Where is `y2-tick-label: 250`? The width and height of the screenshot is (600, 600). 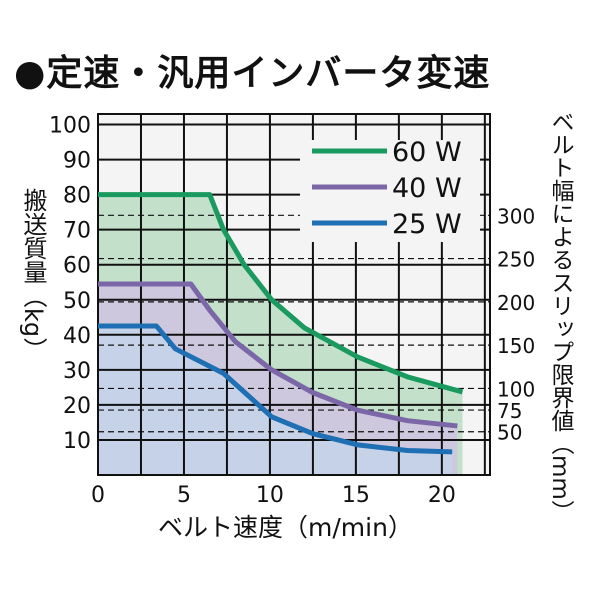 y2-tick-label: 250 is located at coordinates (516, 260).